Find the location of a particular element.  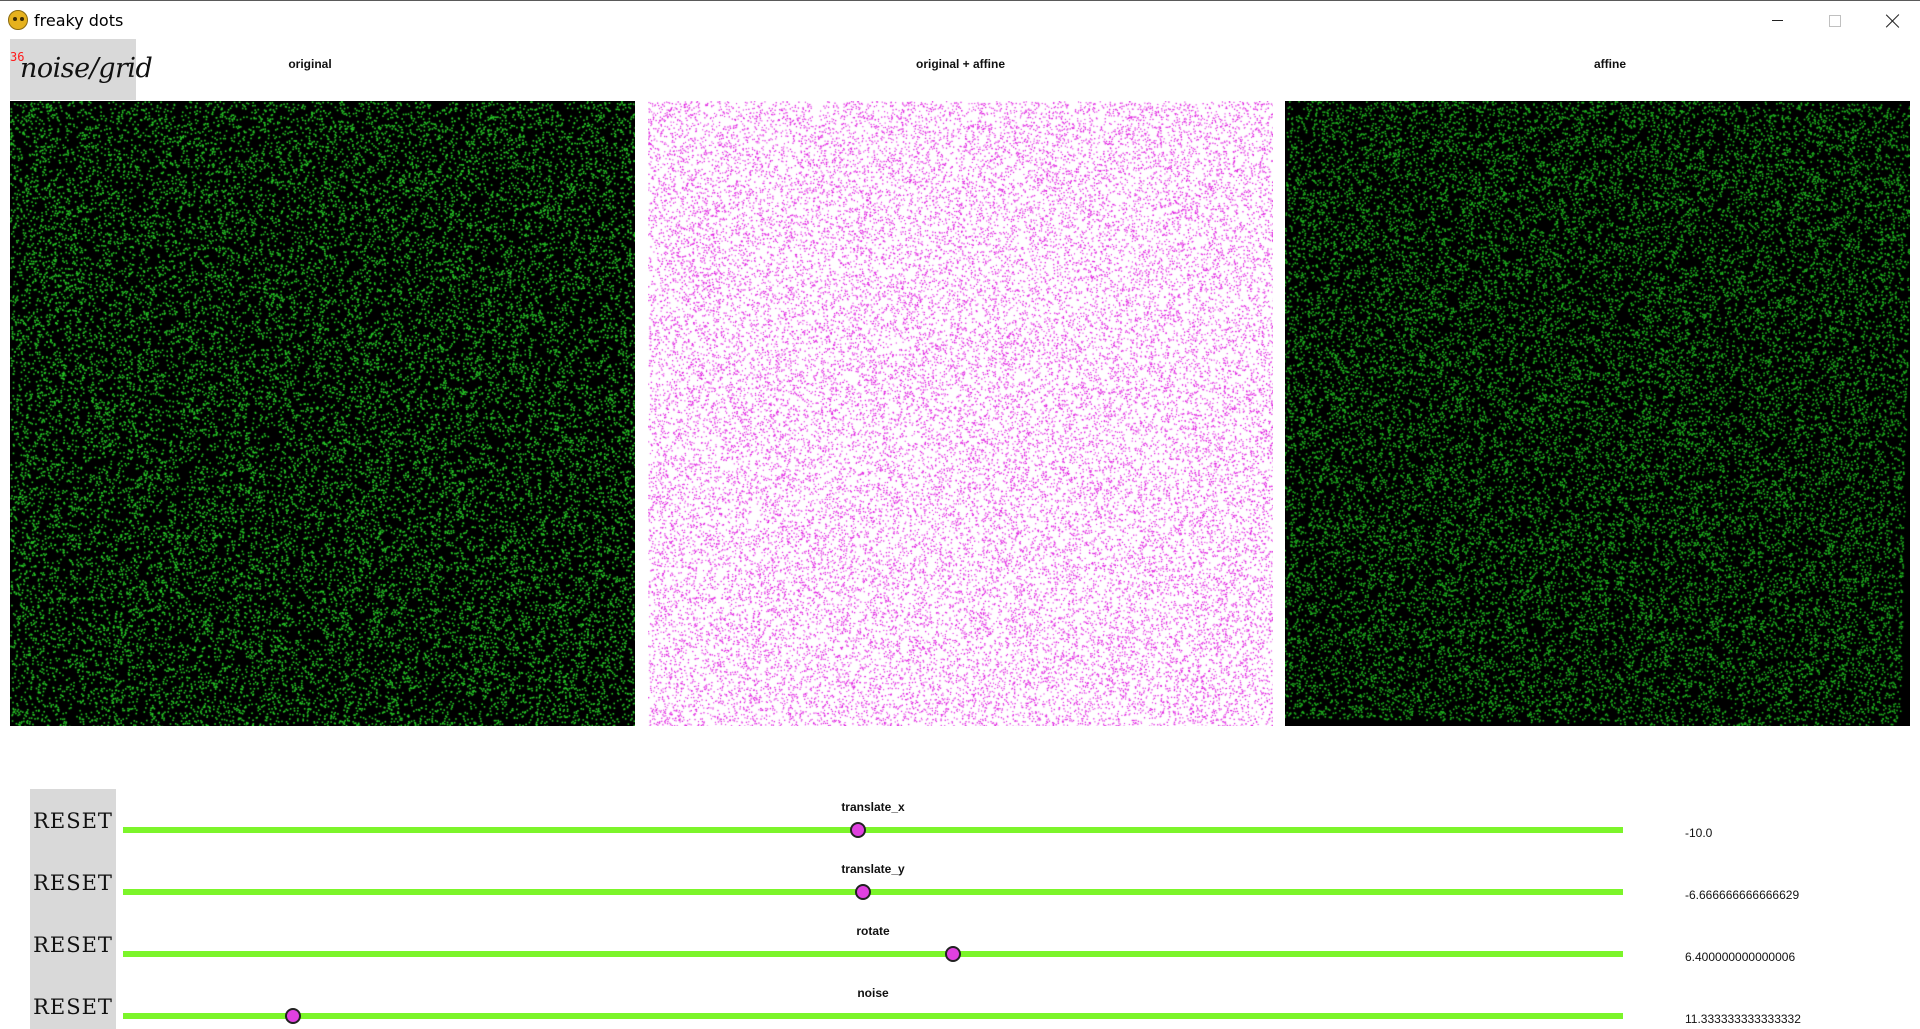

slider-label-translate-y: translate_y is located at coordinates (873, 869).